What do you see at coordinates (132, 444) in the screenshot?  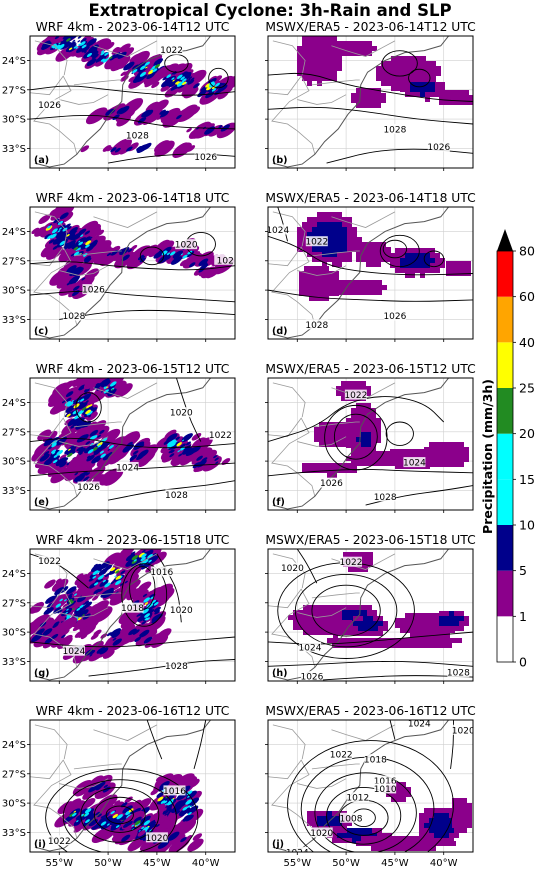 I see `panel-frame` at bounding box center [132, 444].